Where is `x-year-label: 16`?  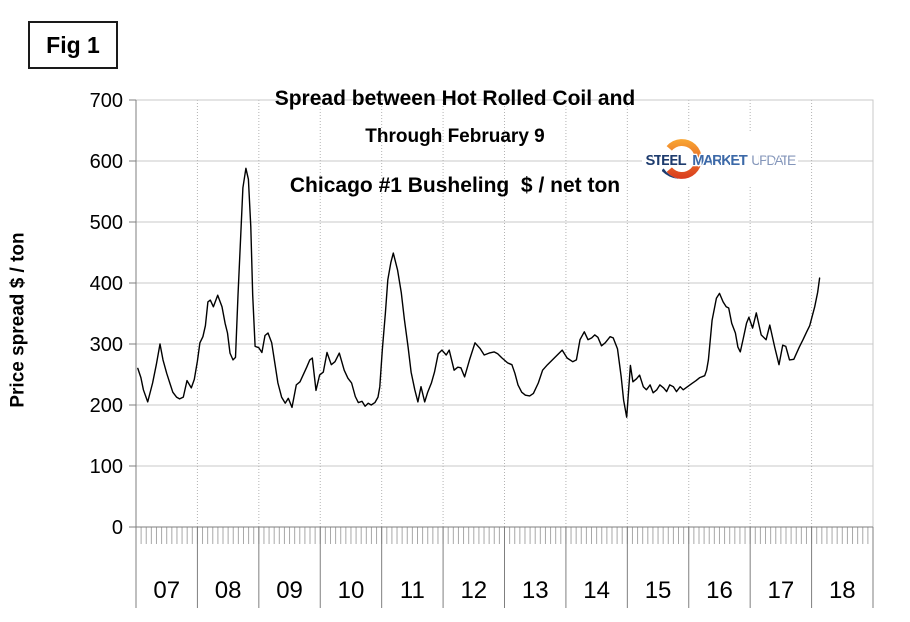 x-year-label: 16 is located at coordinates (719, 590).